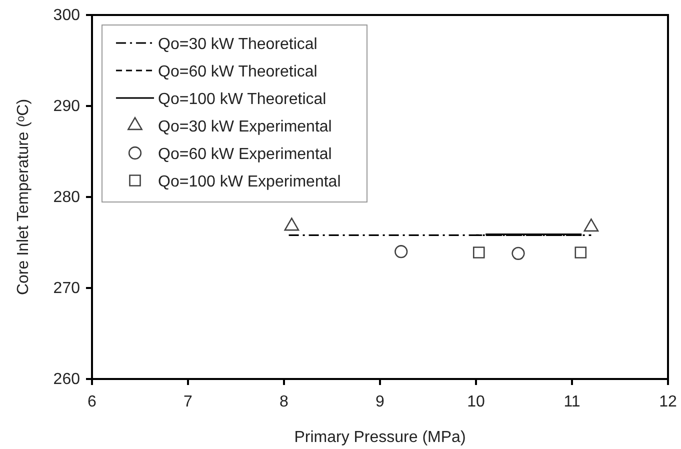 Image resolution: width=681 pixels, height=449 pixels. What do you see at coordinates (284, 401) in the screenshot?
I see `x-tick-label: 8` at bounding box center [284, 401].